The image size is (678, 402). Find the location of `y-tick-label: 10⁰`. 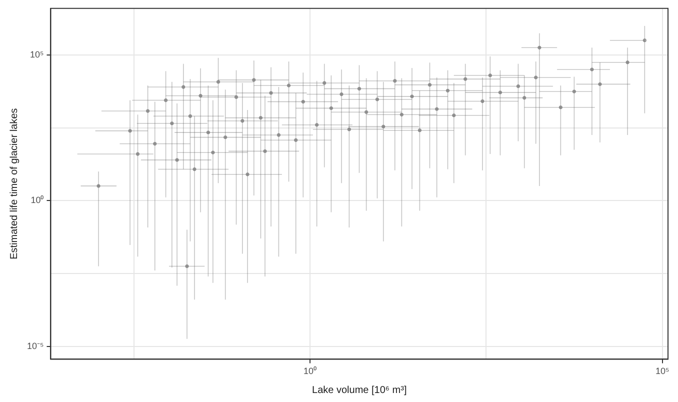

y-tick-label: 10⁰ is located at coordinates (37, 200).